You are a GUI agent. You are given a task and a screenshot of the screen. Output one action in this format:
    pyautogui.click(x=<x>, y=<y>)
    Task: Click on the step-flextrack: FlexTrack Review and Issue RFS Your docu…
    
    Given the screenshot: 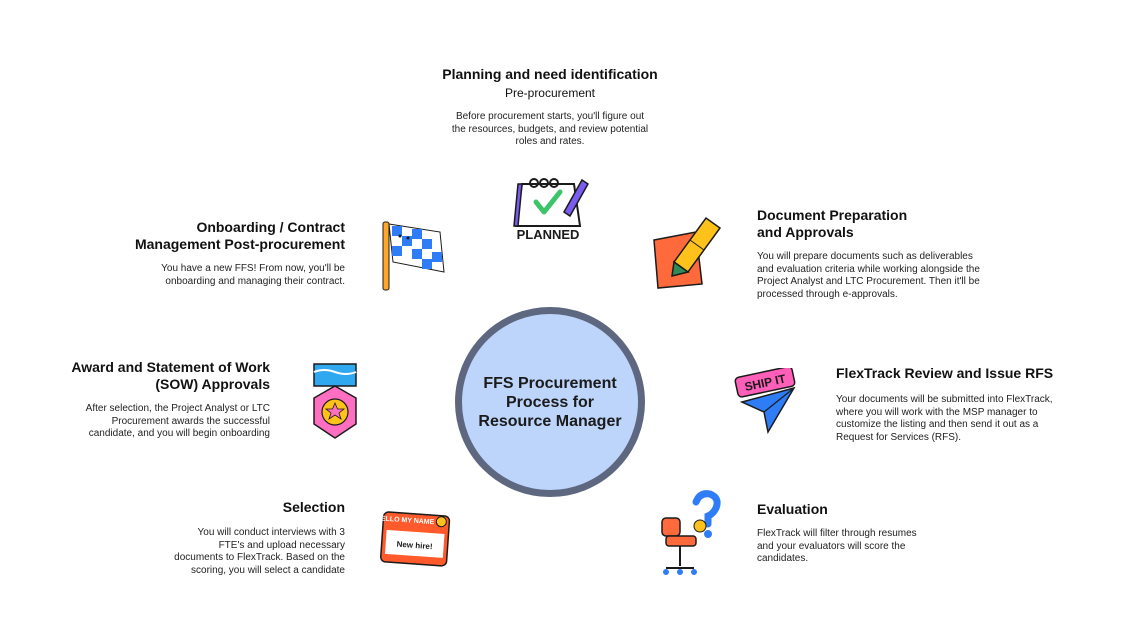 What is the action you would take?
    pyautogui.click(x=951, y=404)
    